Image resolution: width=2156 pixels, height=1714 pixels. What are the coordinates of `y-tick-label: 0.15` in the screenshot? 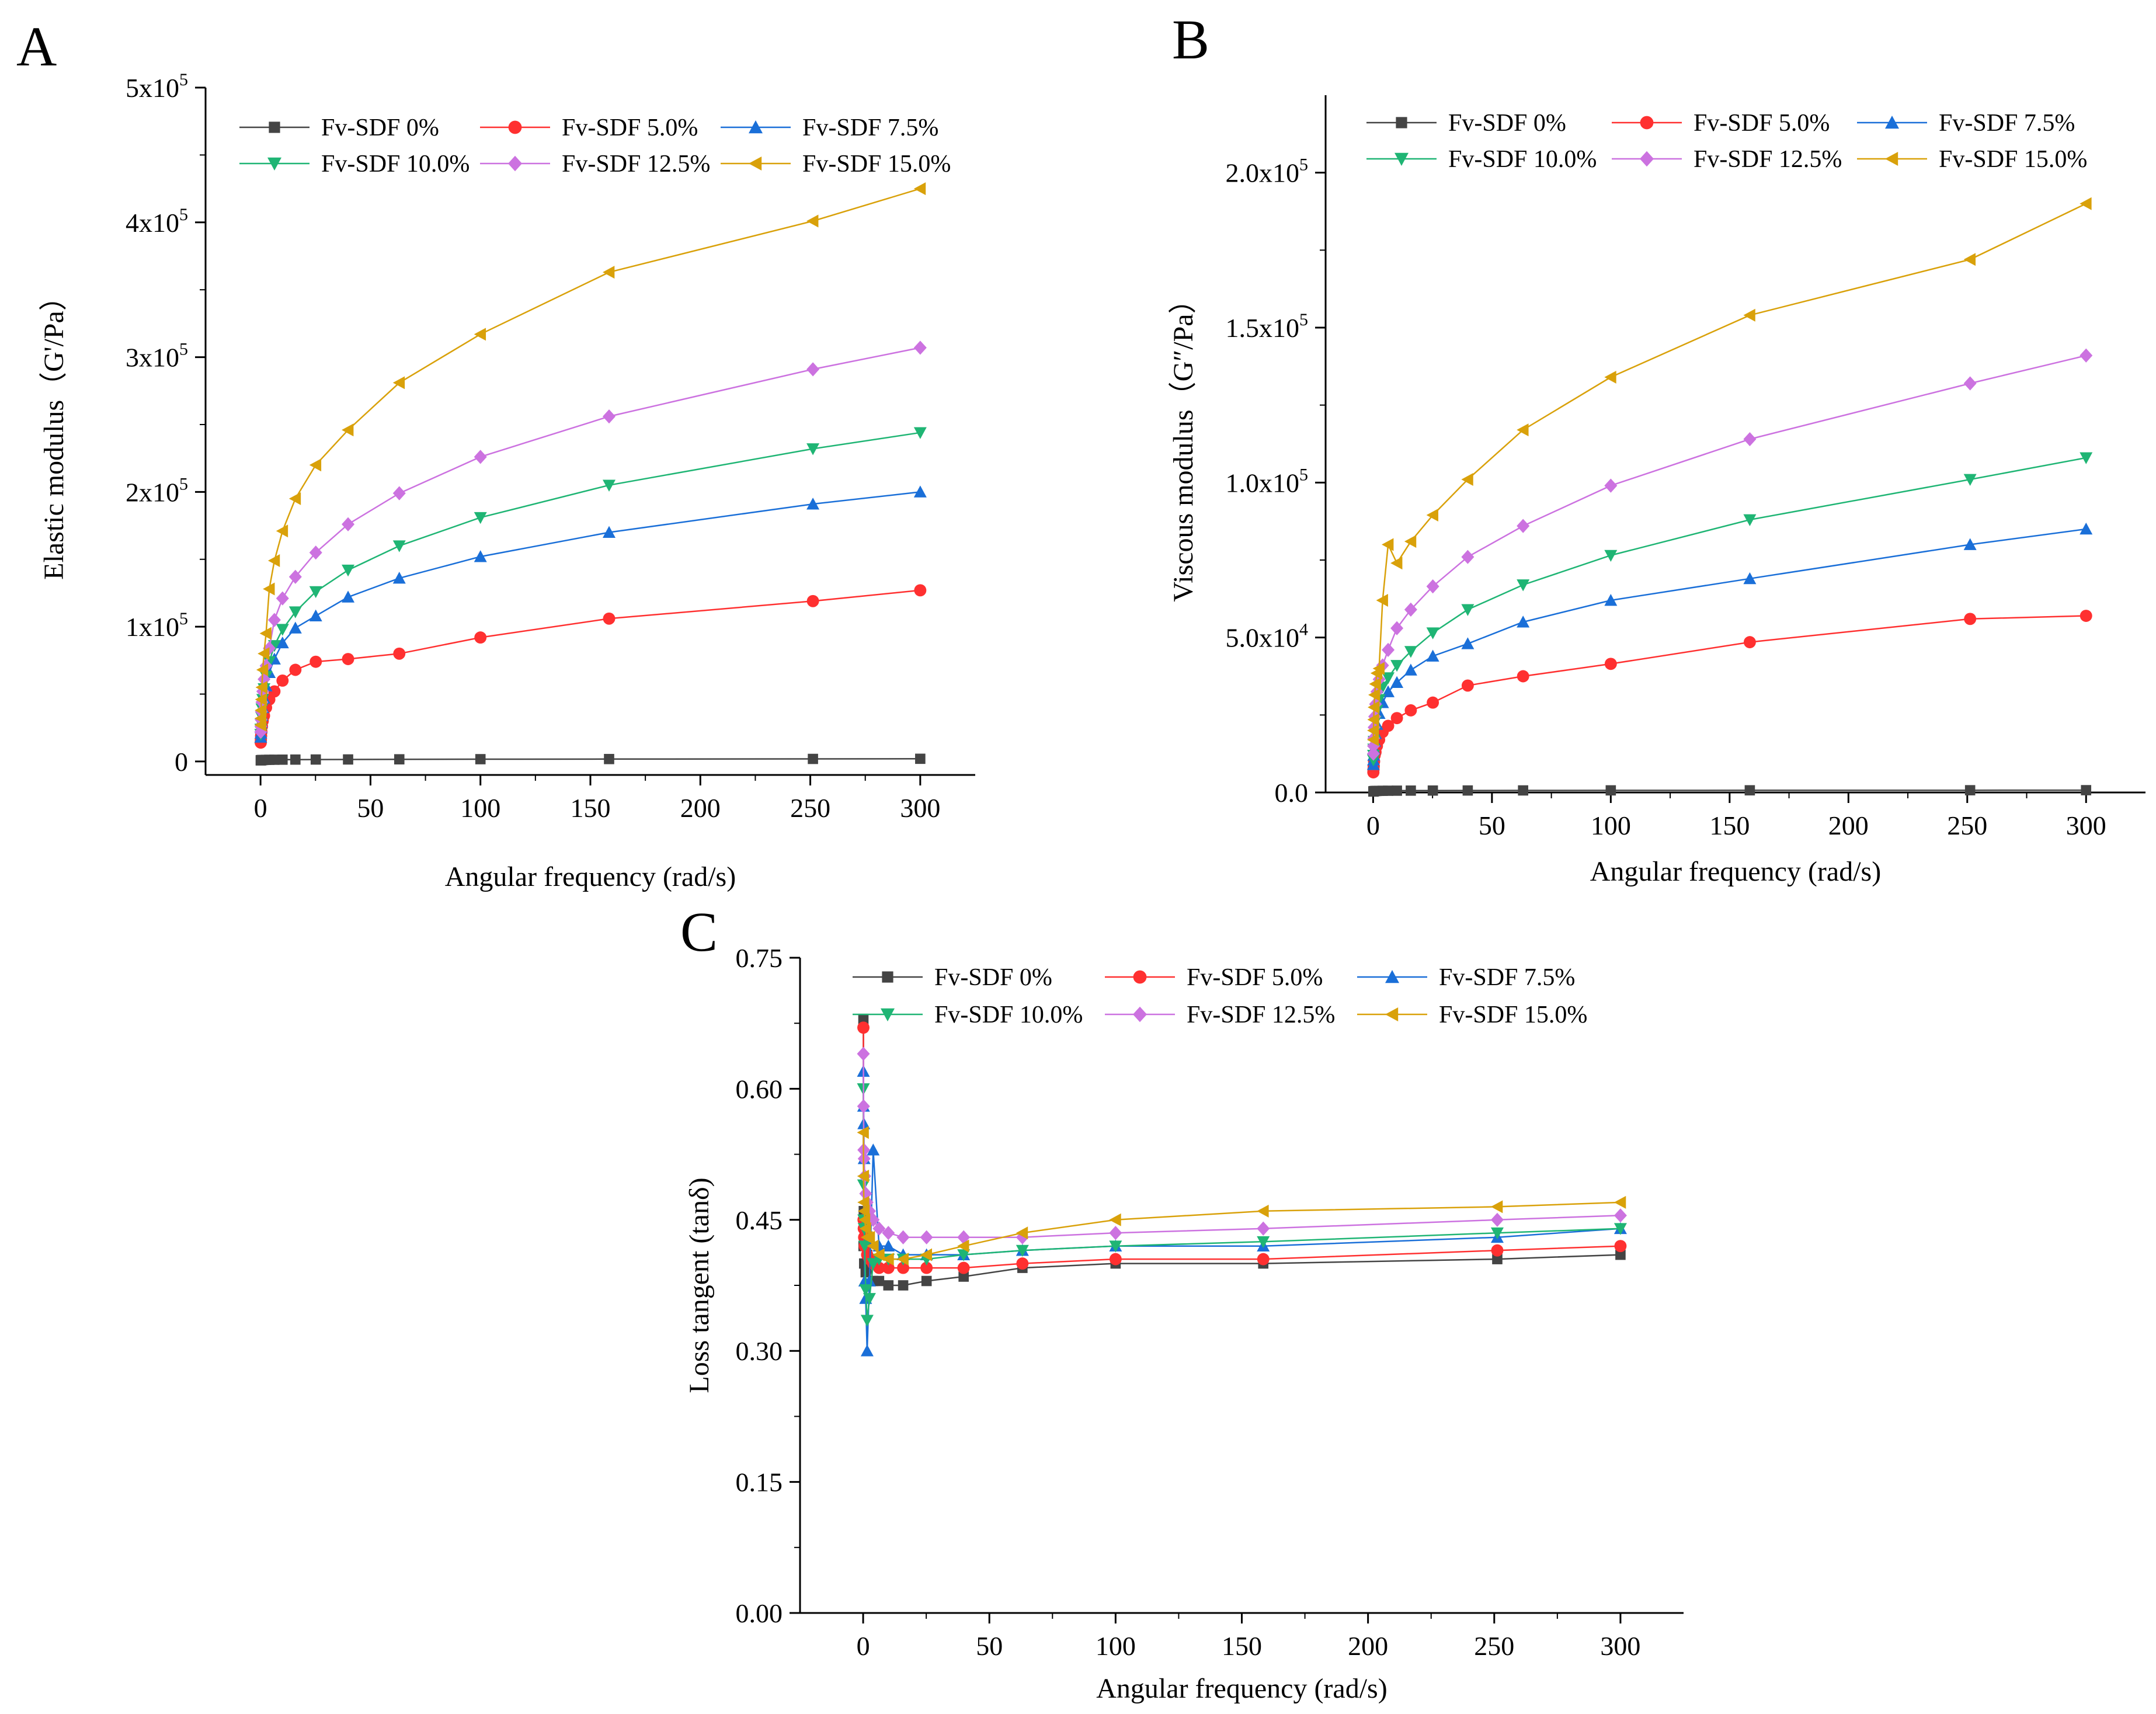 It's located at (759, 1483).